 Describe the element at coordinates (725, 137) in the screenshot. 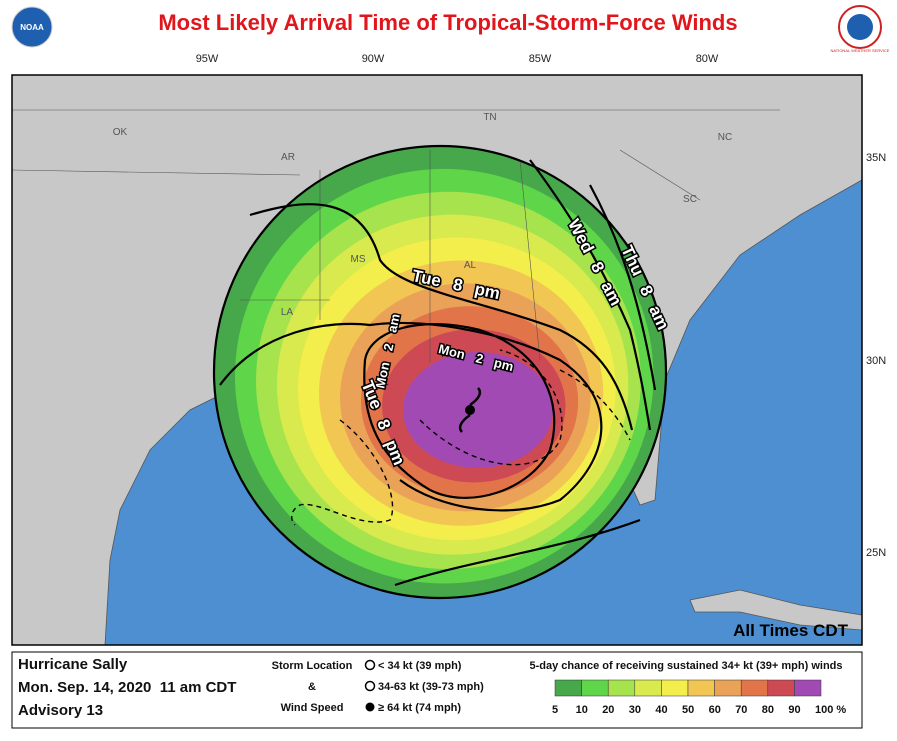

I see `state-label: NC` at that location.